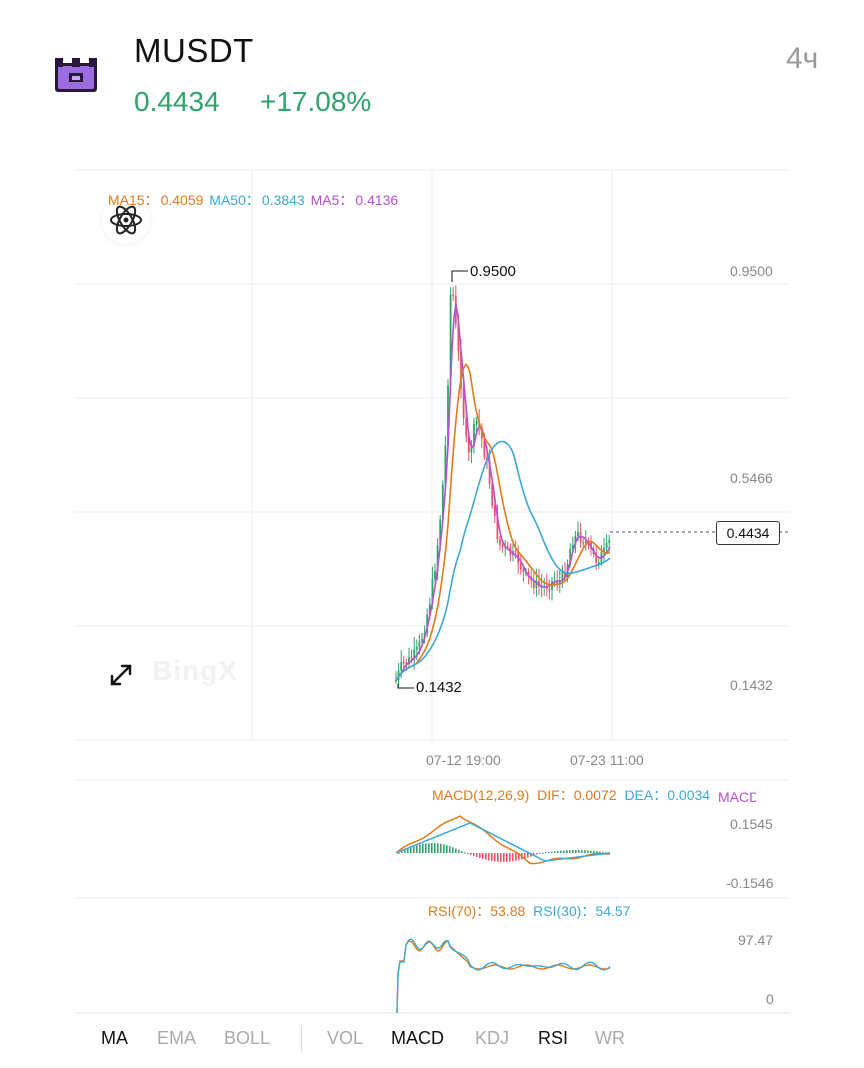 This screenshot has width=864, height=1068. Describe the element at coordinates (177, 1038) in the screenshot. I see `tab-ema: EMA` at that location.